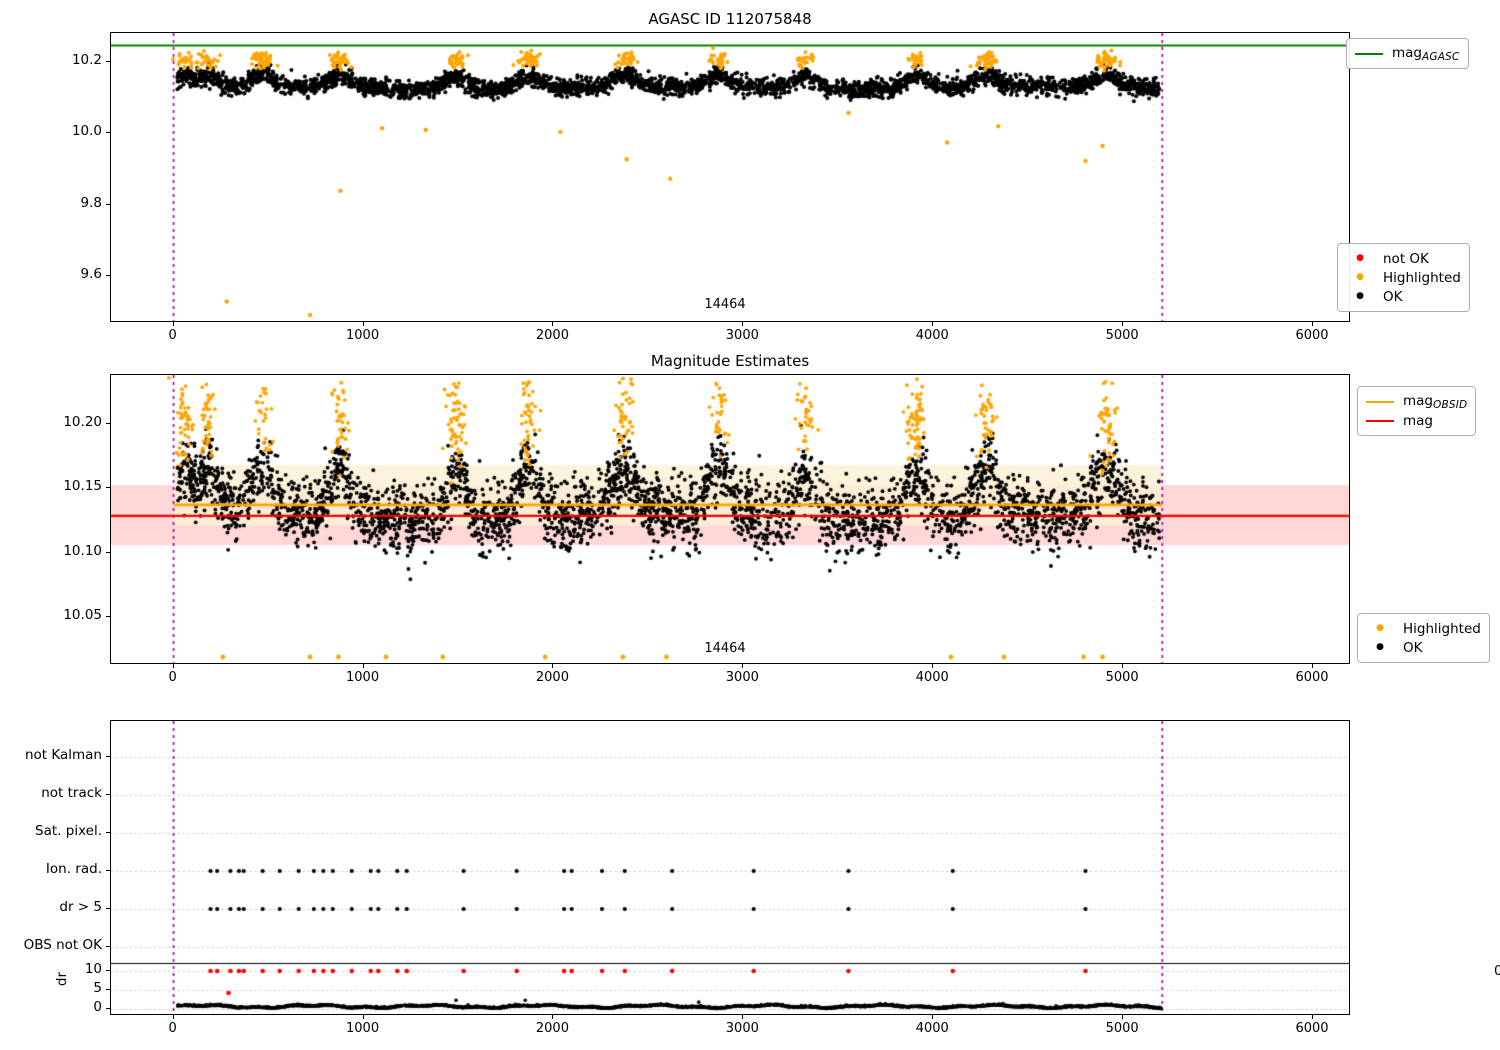 The width and height of the screenshot is (1500, 1050). Describe the element at coordinates (91, 274) in the screenshot. I see `ytick-label: 9.6` at that location.